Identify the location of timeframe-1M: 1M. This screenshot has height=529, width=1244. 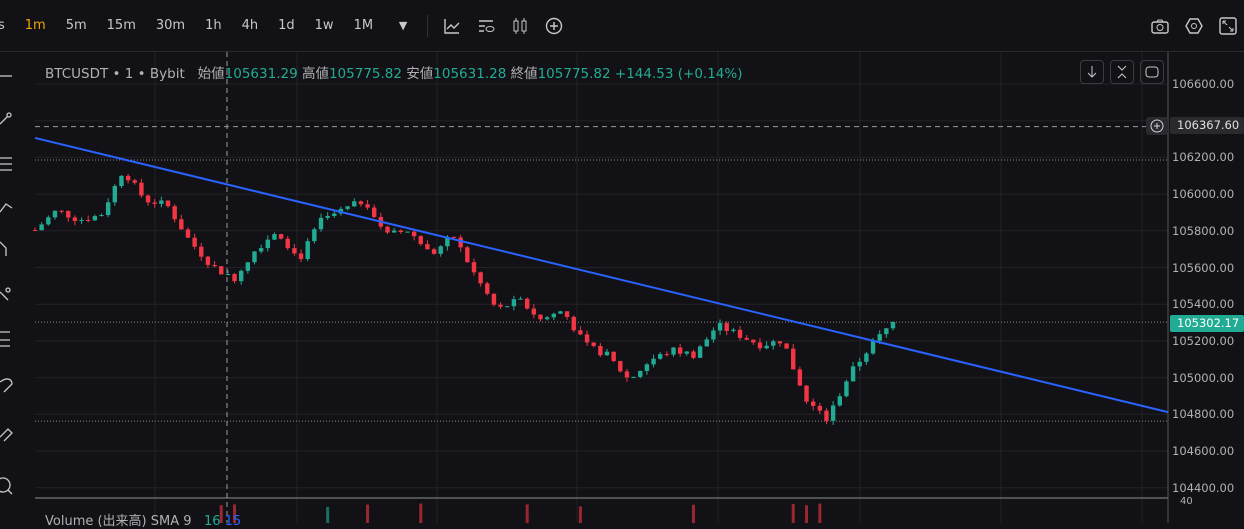
(363, 25).